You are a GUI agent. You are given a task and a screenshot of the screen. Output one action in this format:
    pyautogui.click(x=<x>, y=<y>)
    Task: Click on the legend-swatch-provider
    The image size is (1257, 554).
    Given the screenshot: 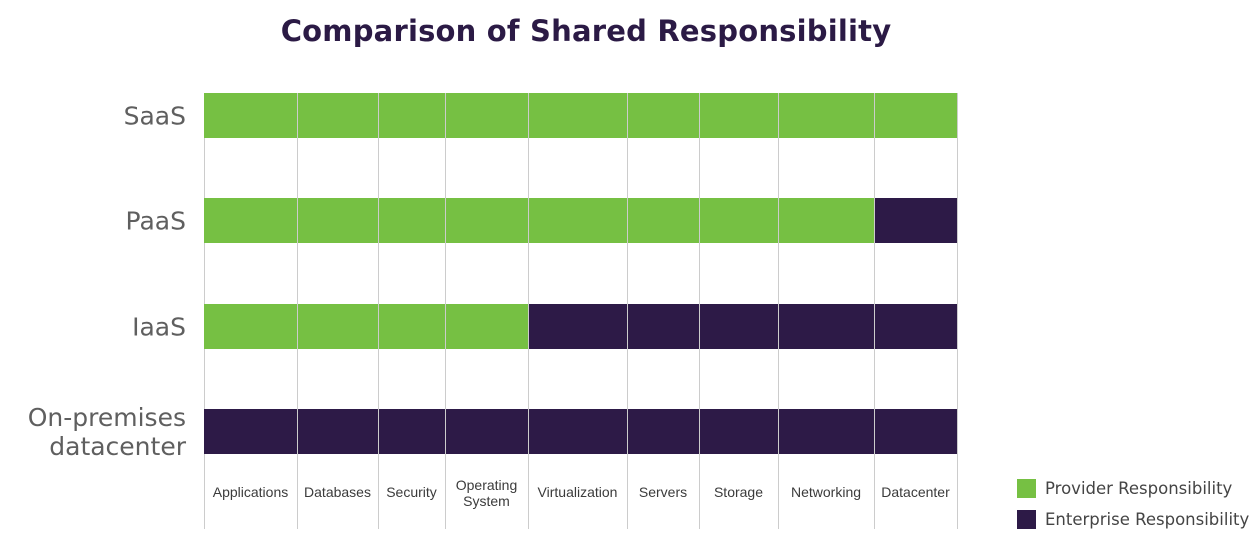 What is the action you would take?
    pyautogui.click(x=1026, y=488)
    